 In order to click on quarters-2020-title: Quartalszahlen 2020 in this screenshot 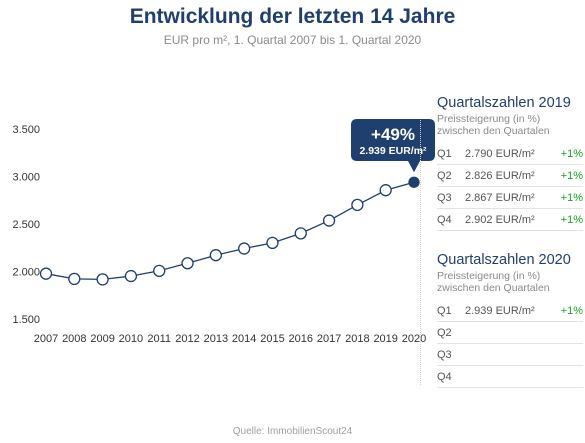, I will do `click(504, 260)`.